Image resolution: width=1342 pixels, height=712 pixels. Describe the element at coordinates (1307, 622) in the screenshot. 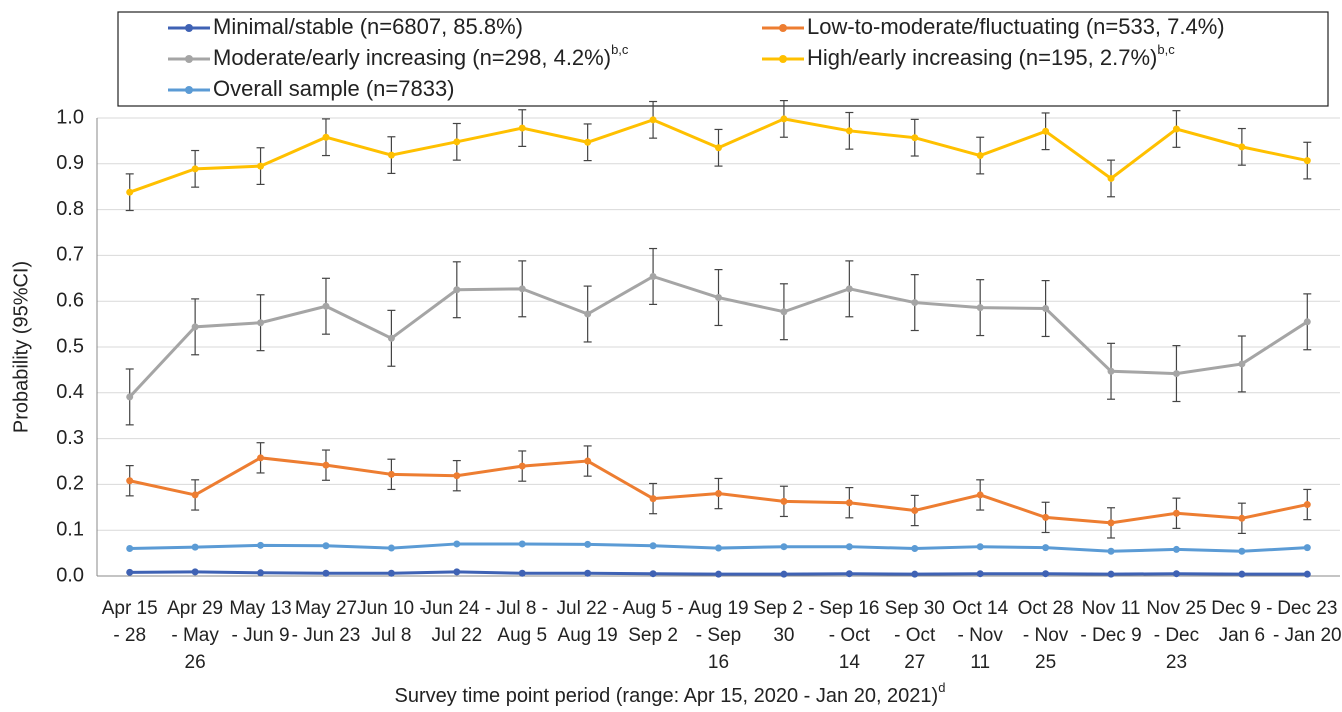

I see `x-tick-label: Dec 23- Jan 20` at that location.